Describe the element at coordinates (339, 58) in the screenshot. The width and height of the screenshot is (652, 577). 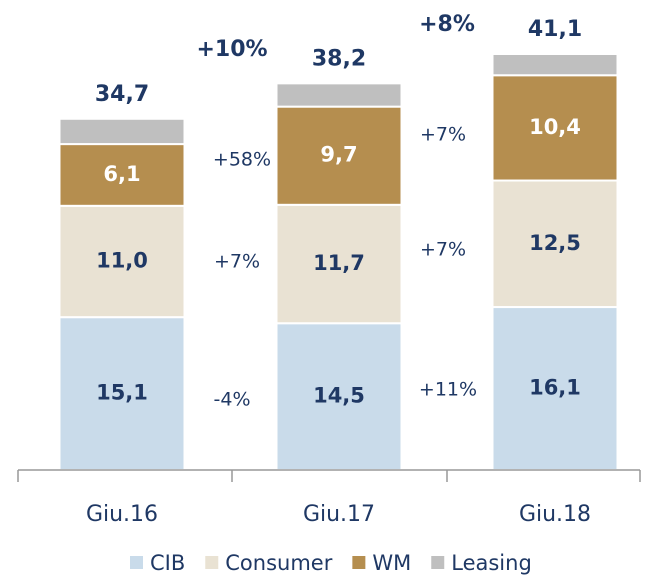
I see `total-label: 38,2` at that location.